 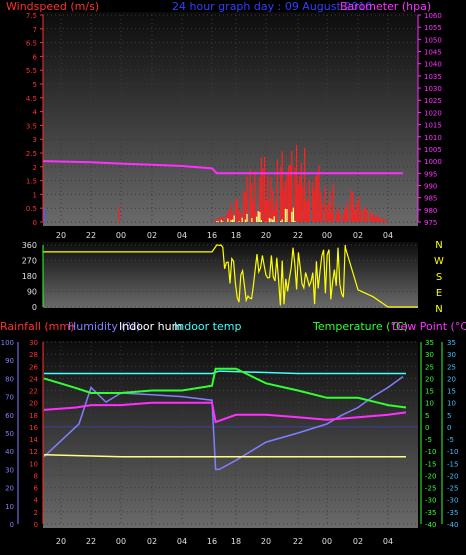 What do you see at coordinates (433, 150) in the screenshot?
I see `barometer-tick-label: 1005` at bounding box center [433, 150].